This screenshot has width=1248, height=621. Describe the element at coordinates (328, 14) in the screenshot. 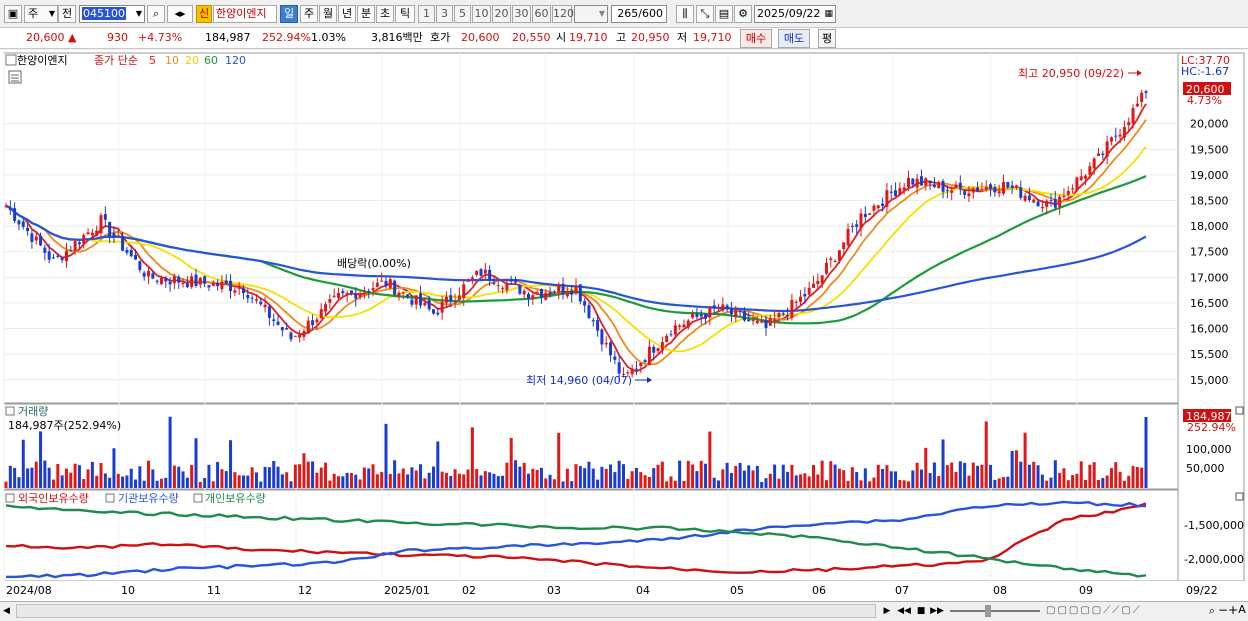

I see `period-month: 월` at that location.